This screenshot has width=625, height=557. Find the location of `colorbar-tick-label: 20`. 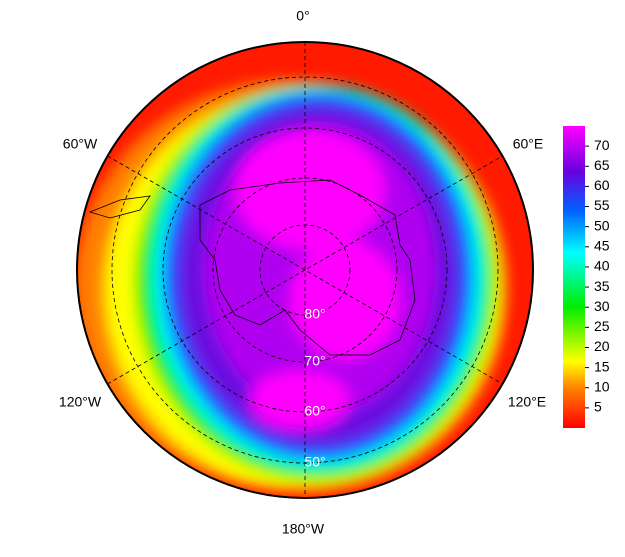

colorbar-tick-label: 20 is located at coordinates (602, 346).